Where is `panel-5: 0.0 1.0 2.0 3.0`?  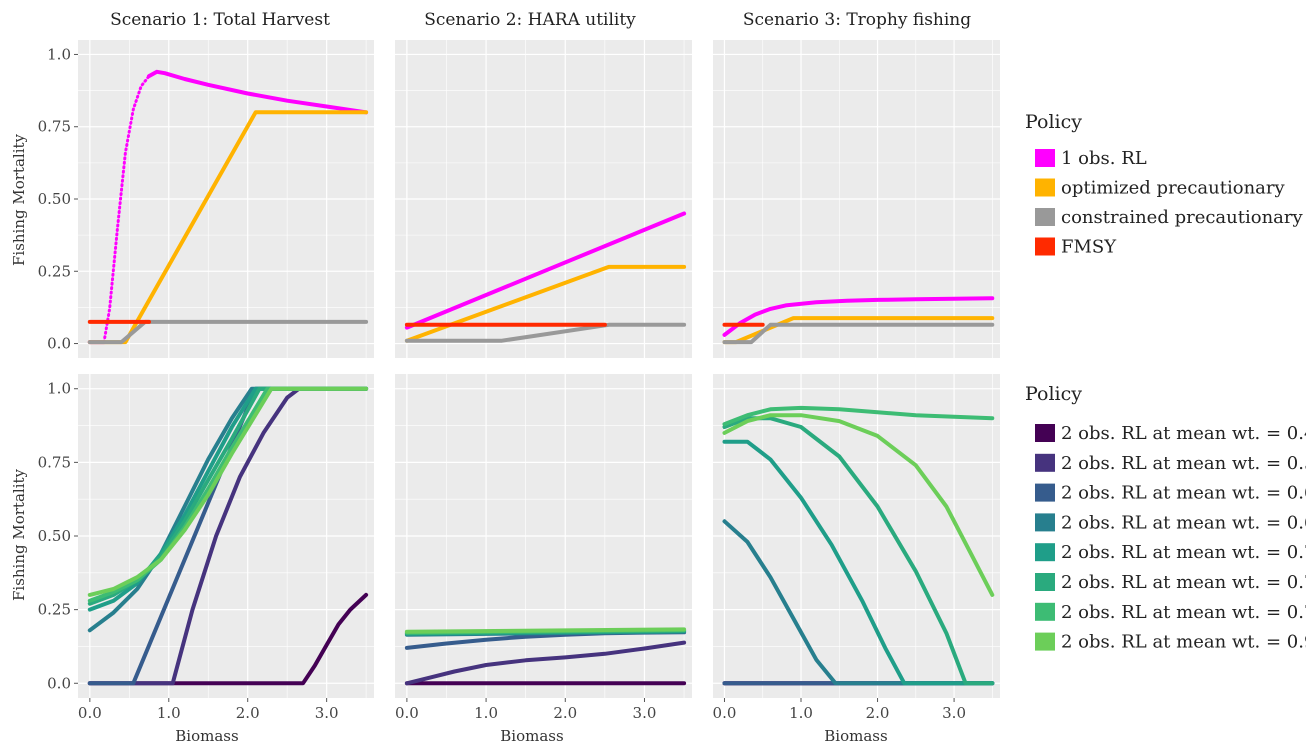
panel-5: 0.0 1.0 2.0 3.0 is located at coordinates (543, 548).